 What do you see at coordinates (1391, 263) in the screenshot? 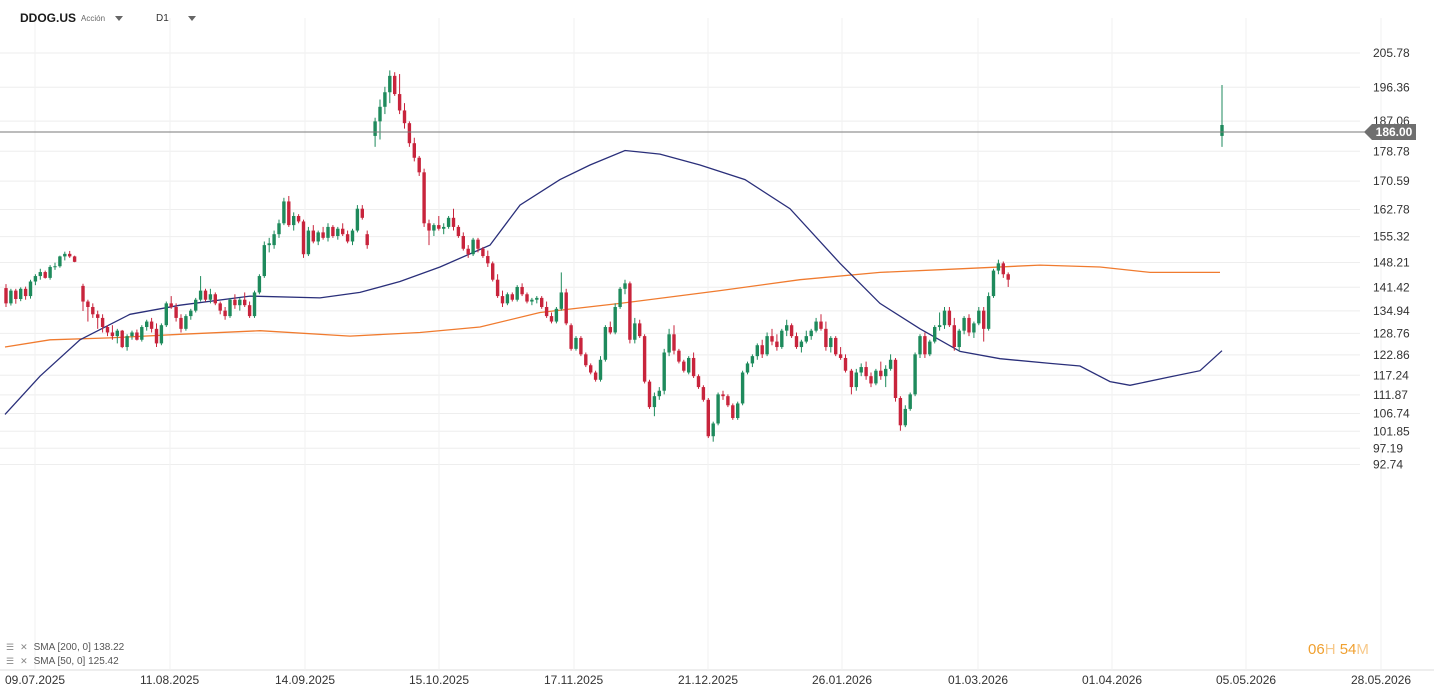
I see `price-tick-label: 148.21` at bounding box center [1391, 263].